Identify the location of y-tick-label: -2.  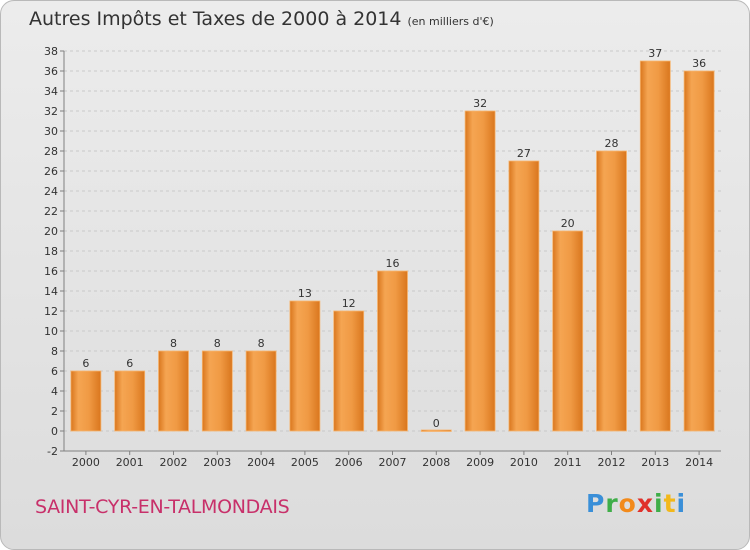
(52, 451).